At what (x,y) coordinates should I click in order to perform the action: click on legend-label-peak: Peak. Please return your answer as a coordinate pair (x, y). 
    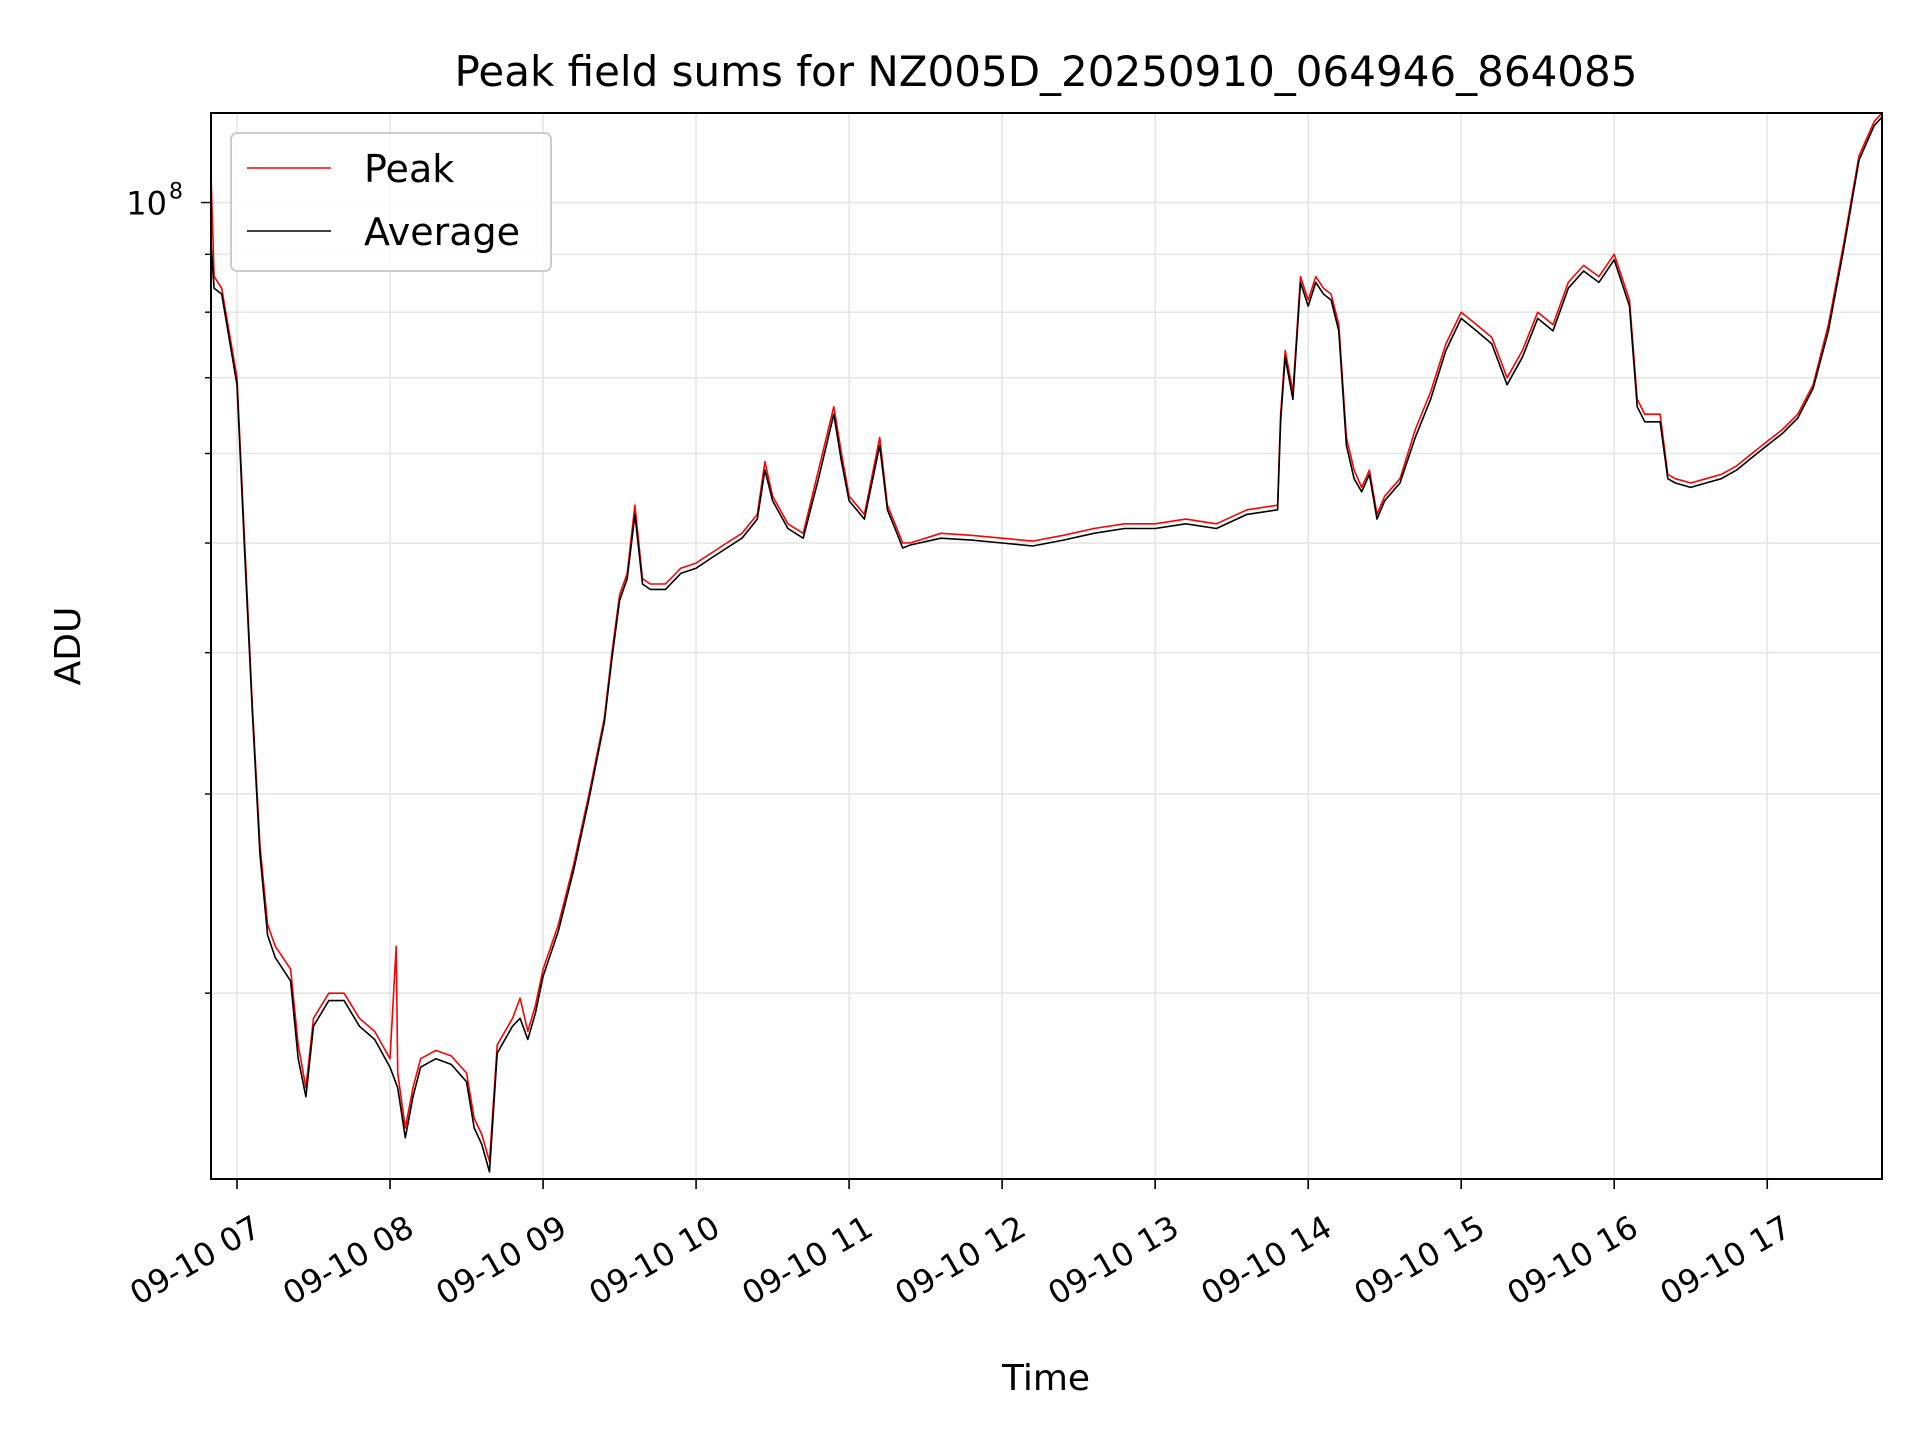
    Looking at the image, I should click on (409, 169).